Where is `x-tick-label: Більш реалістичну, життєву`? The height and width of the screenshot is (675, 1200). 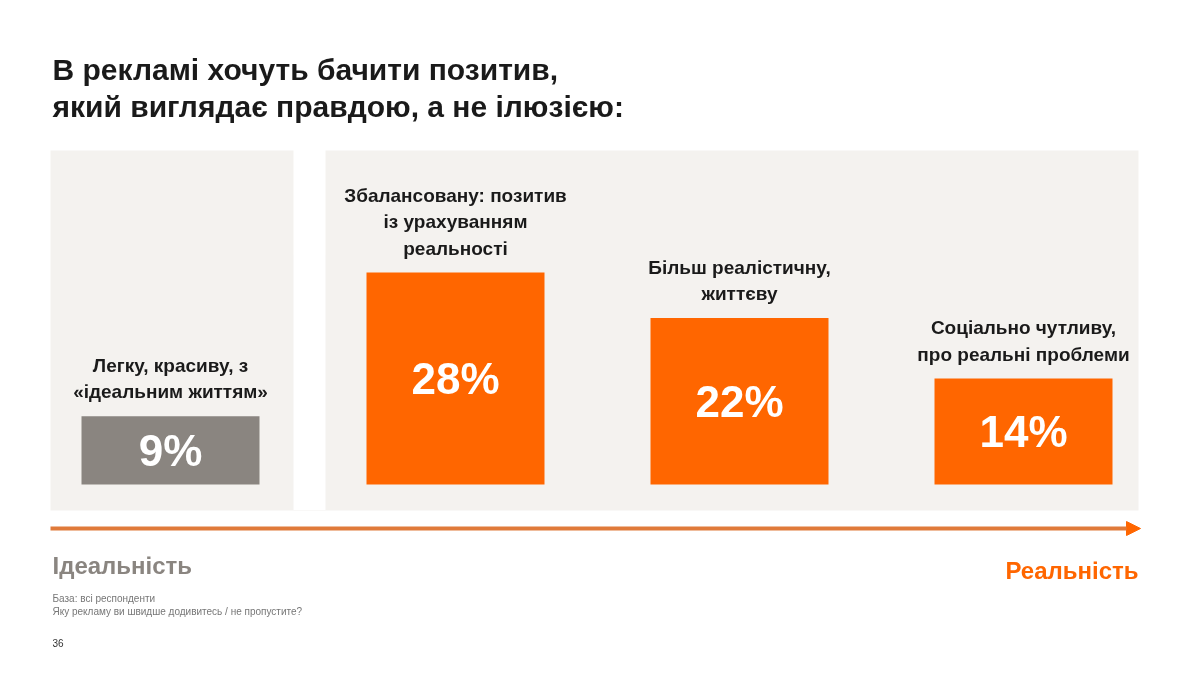
x-tick-label: Більш реалістичну, життєву is located at coordinates (739, 280).